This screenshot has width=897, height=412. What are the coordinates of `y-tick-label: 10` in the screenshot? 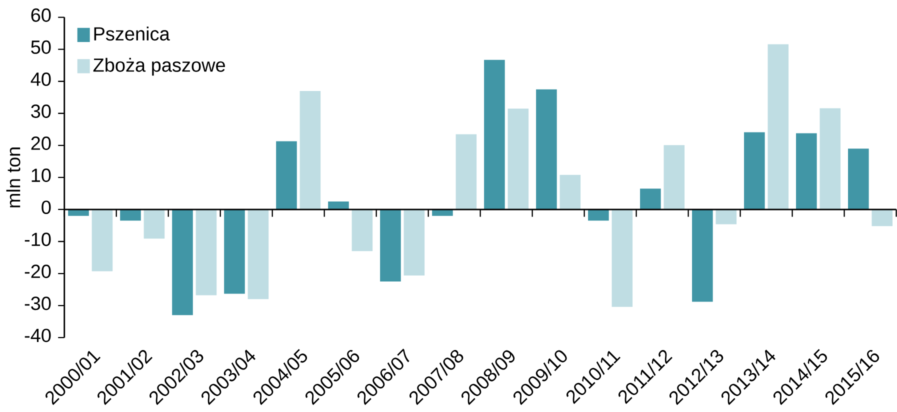 It's located at (41, 175).